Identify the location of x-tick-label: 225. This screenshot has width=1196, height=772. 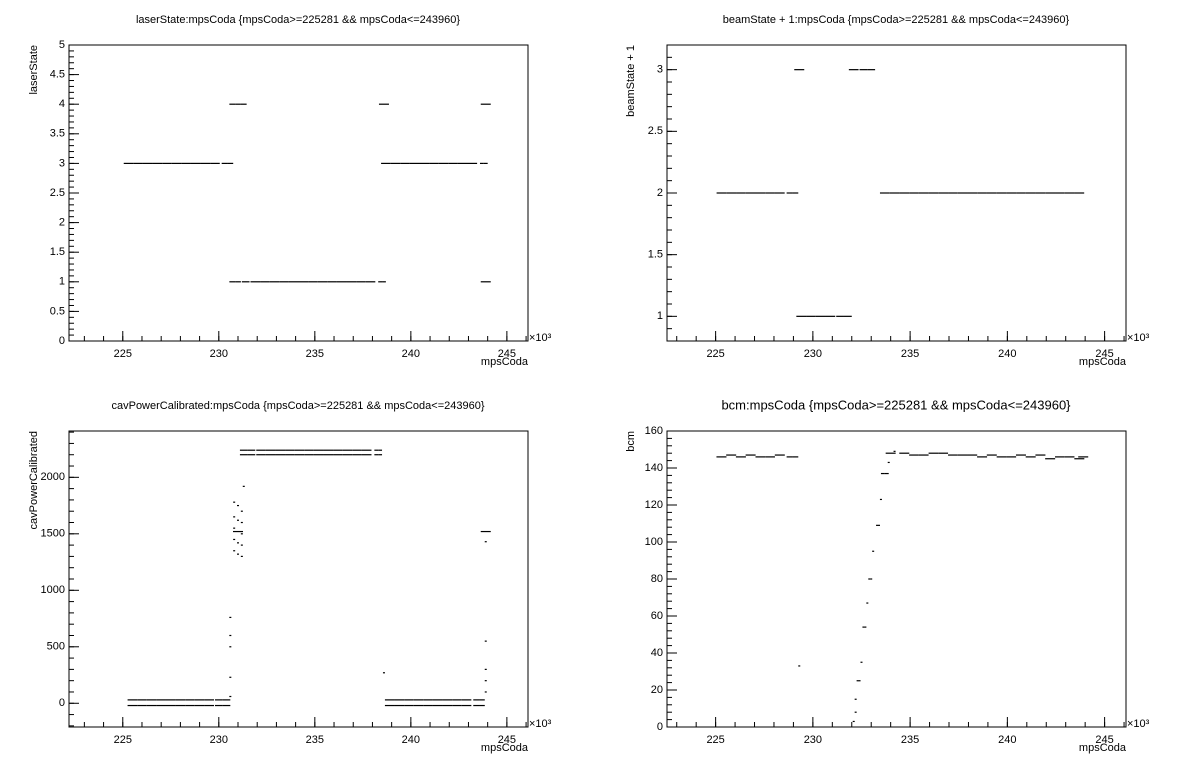
(123, 740).